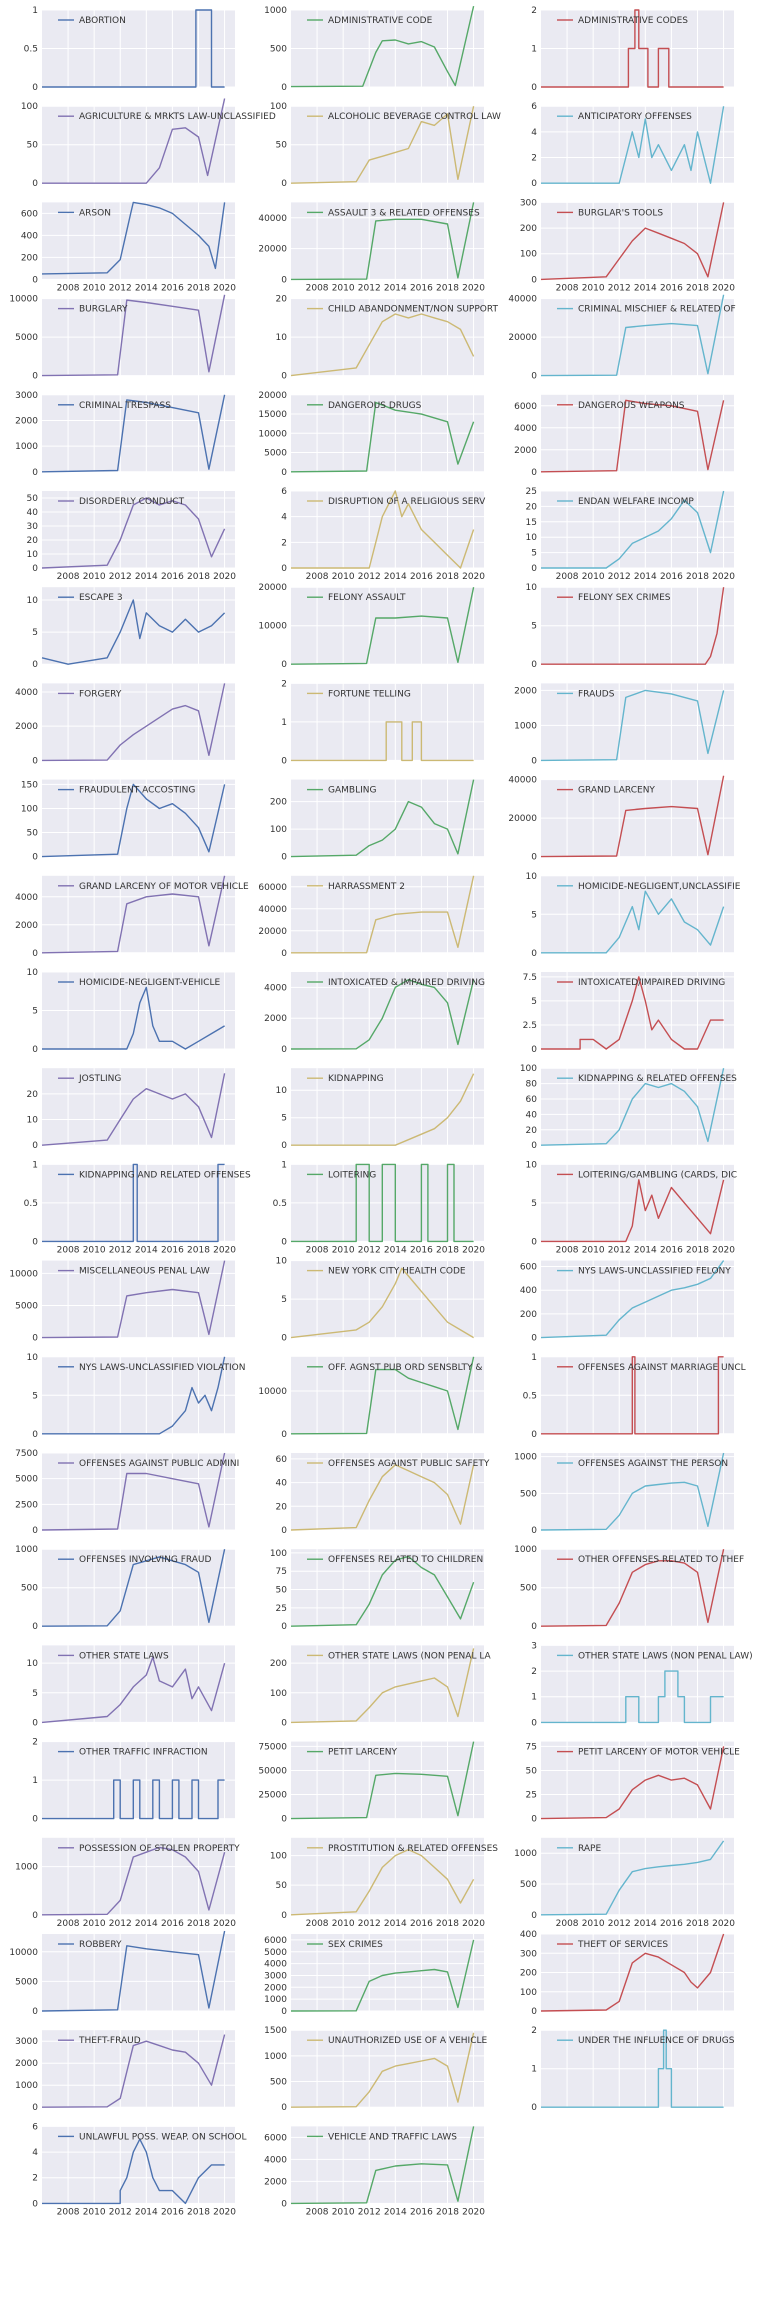 The height and width of the screenshot is (2313, 761). I want to click on series-line-unauthorized-use-of-a-vehicle, so click(382, 2070).